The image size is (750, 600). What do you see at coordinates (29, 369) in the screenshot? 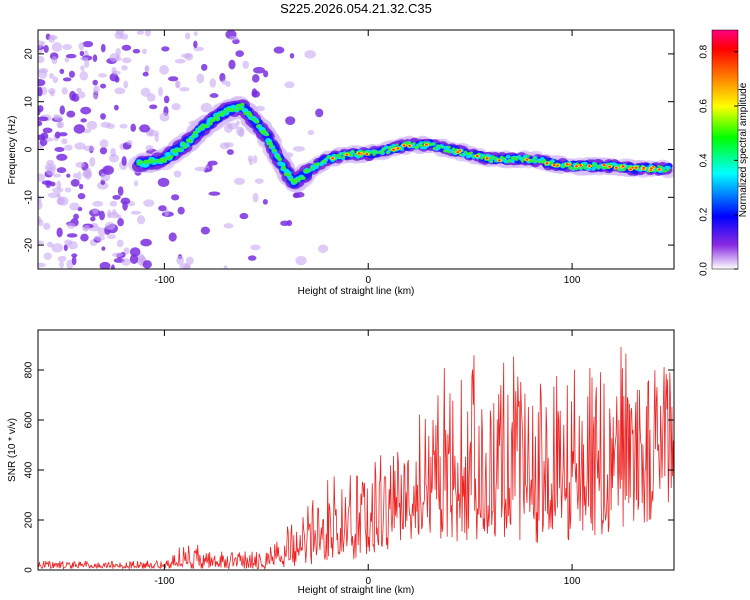
I see `snr-ytick-label: 800` at bounding box center [29, 369].